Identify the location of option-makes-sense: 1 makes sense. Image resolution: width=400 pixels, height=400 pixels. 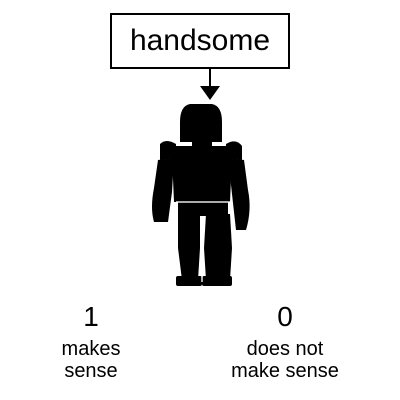
(91, 342).